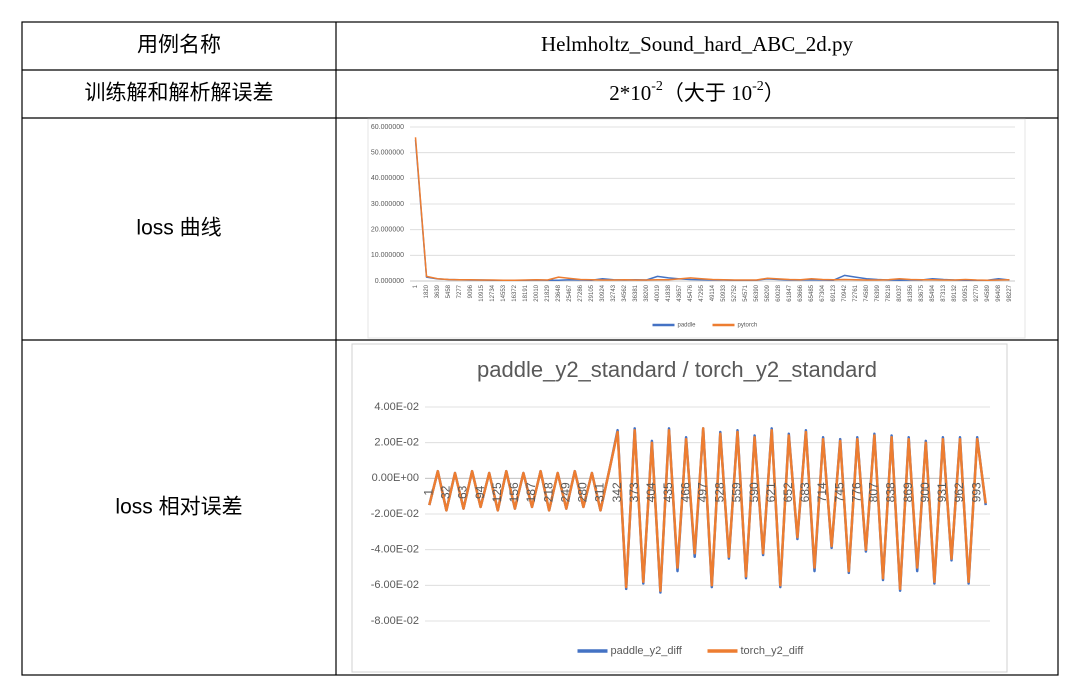 The width and height of the screenshot is (1080, 693). Describe the element at coordinates (482, 292) in the screenshot. I see `x-tick-label: 10915` at that location.